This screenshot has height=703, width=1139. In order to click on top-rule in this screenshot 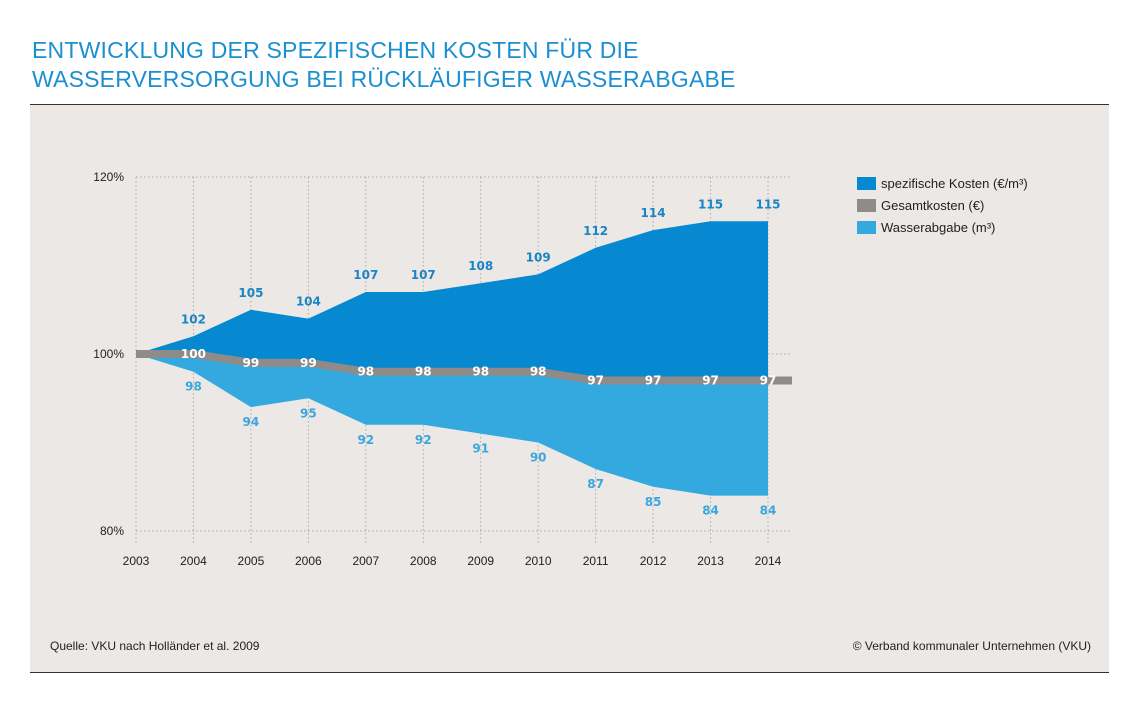, I will do `click(569, 104)`.